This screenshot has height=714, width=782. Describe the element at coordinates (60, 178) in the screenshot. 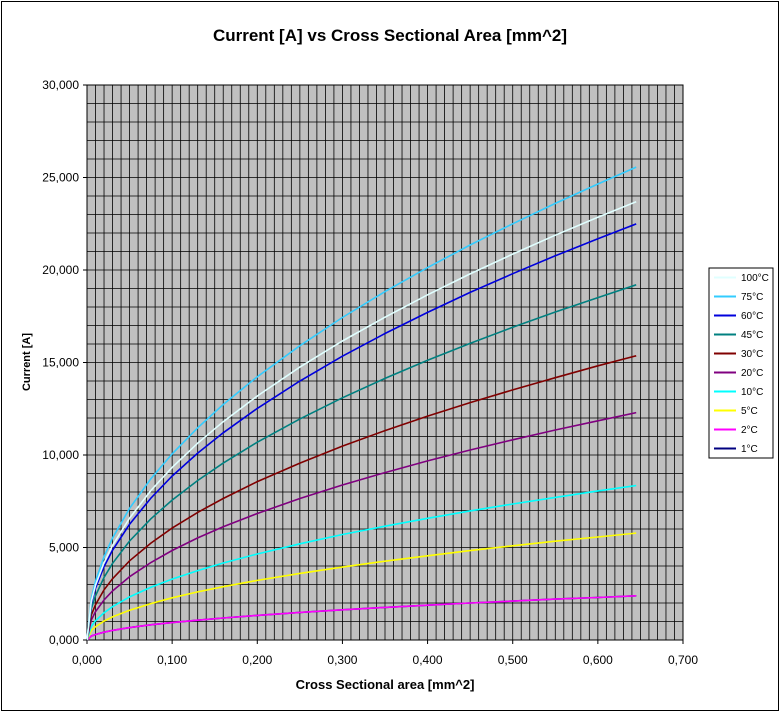

I see `y-tick-label: 25,000` at that location.